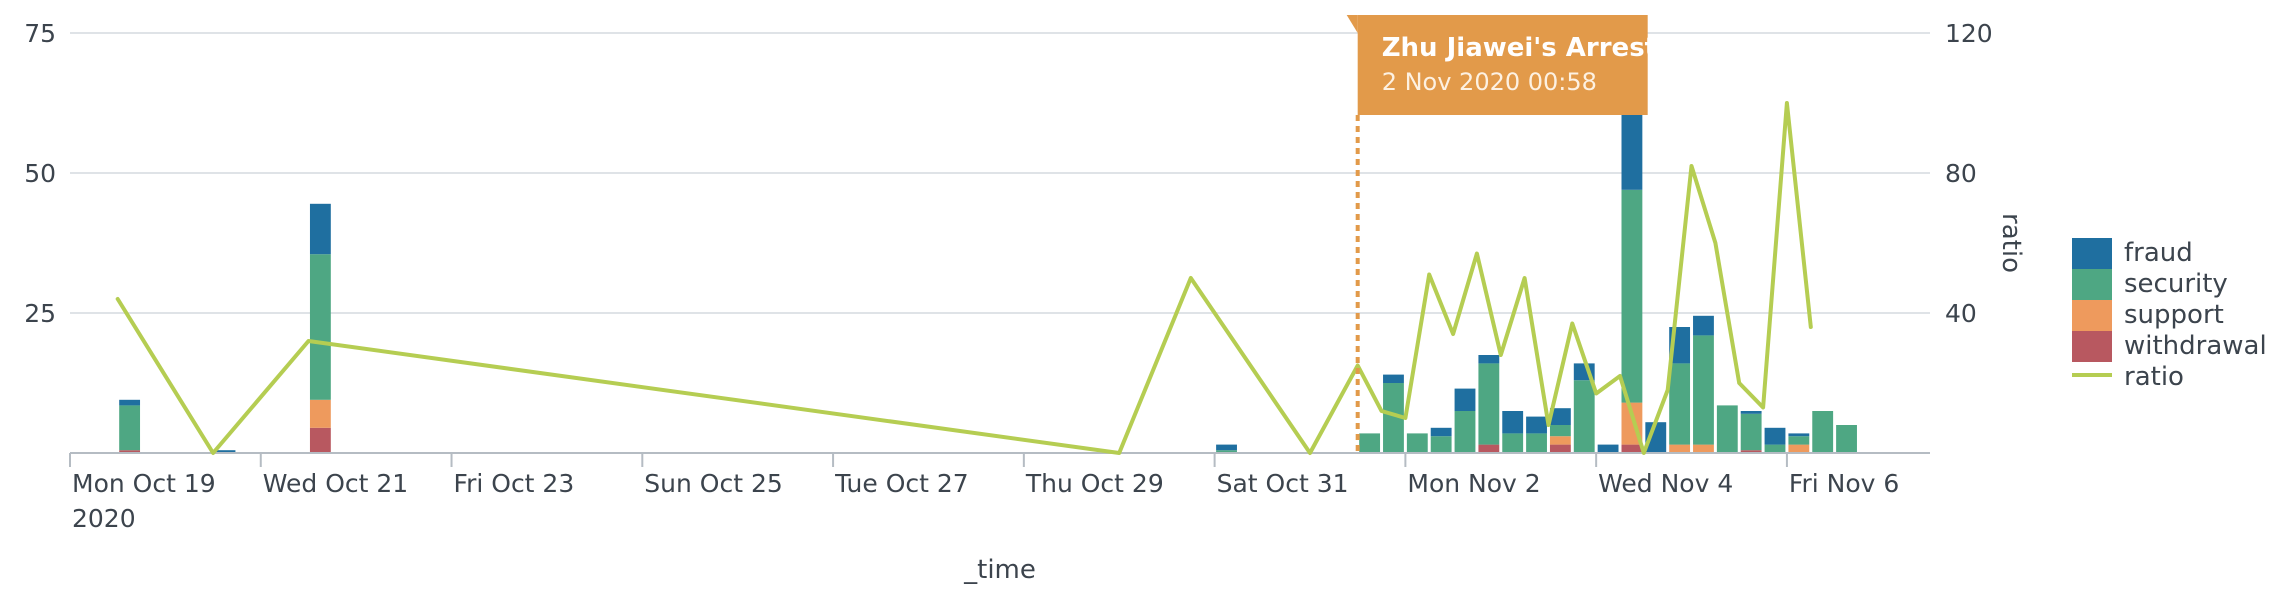 The image size is (2282, 596). Describe the element at coordinates (999, 570) in the screenshot. I see `x-axis-title: _time` at that location.